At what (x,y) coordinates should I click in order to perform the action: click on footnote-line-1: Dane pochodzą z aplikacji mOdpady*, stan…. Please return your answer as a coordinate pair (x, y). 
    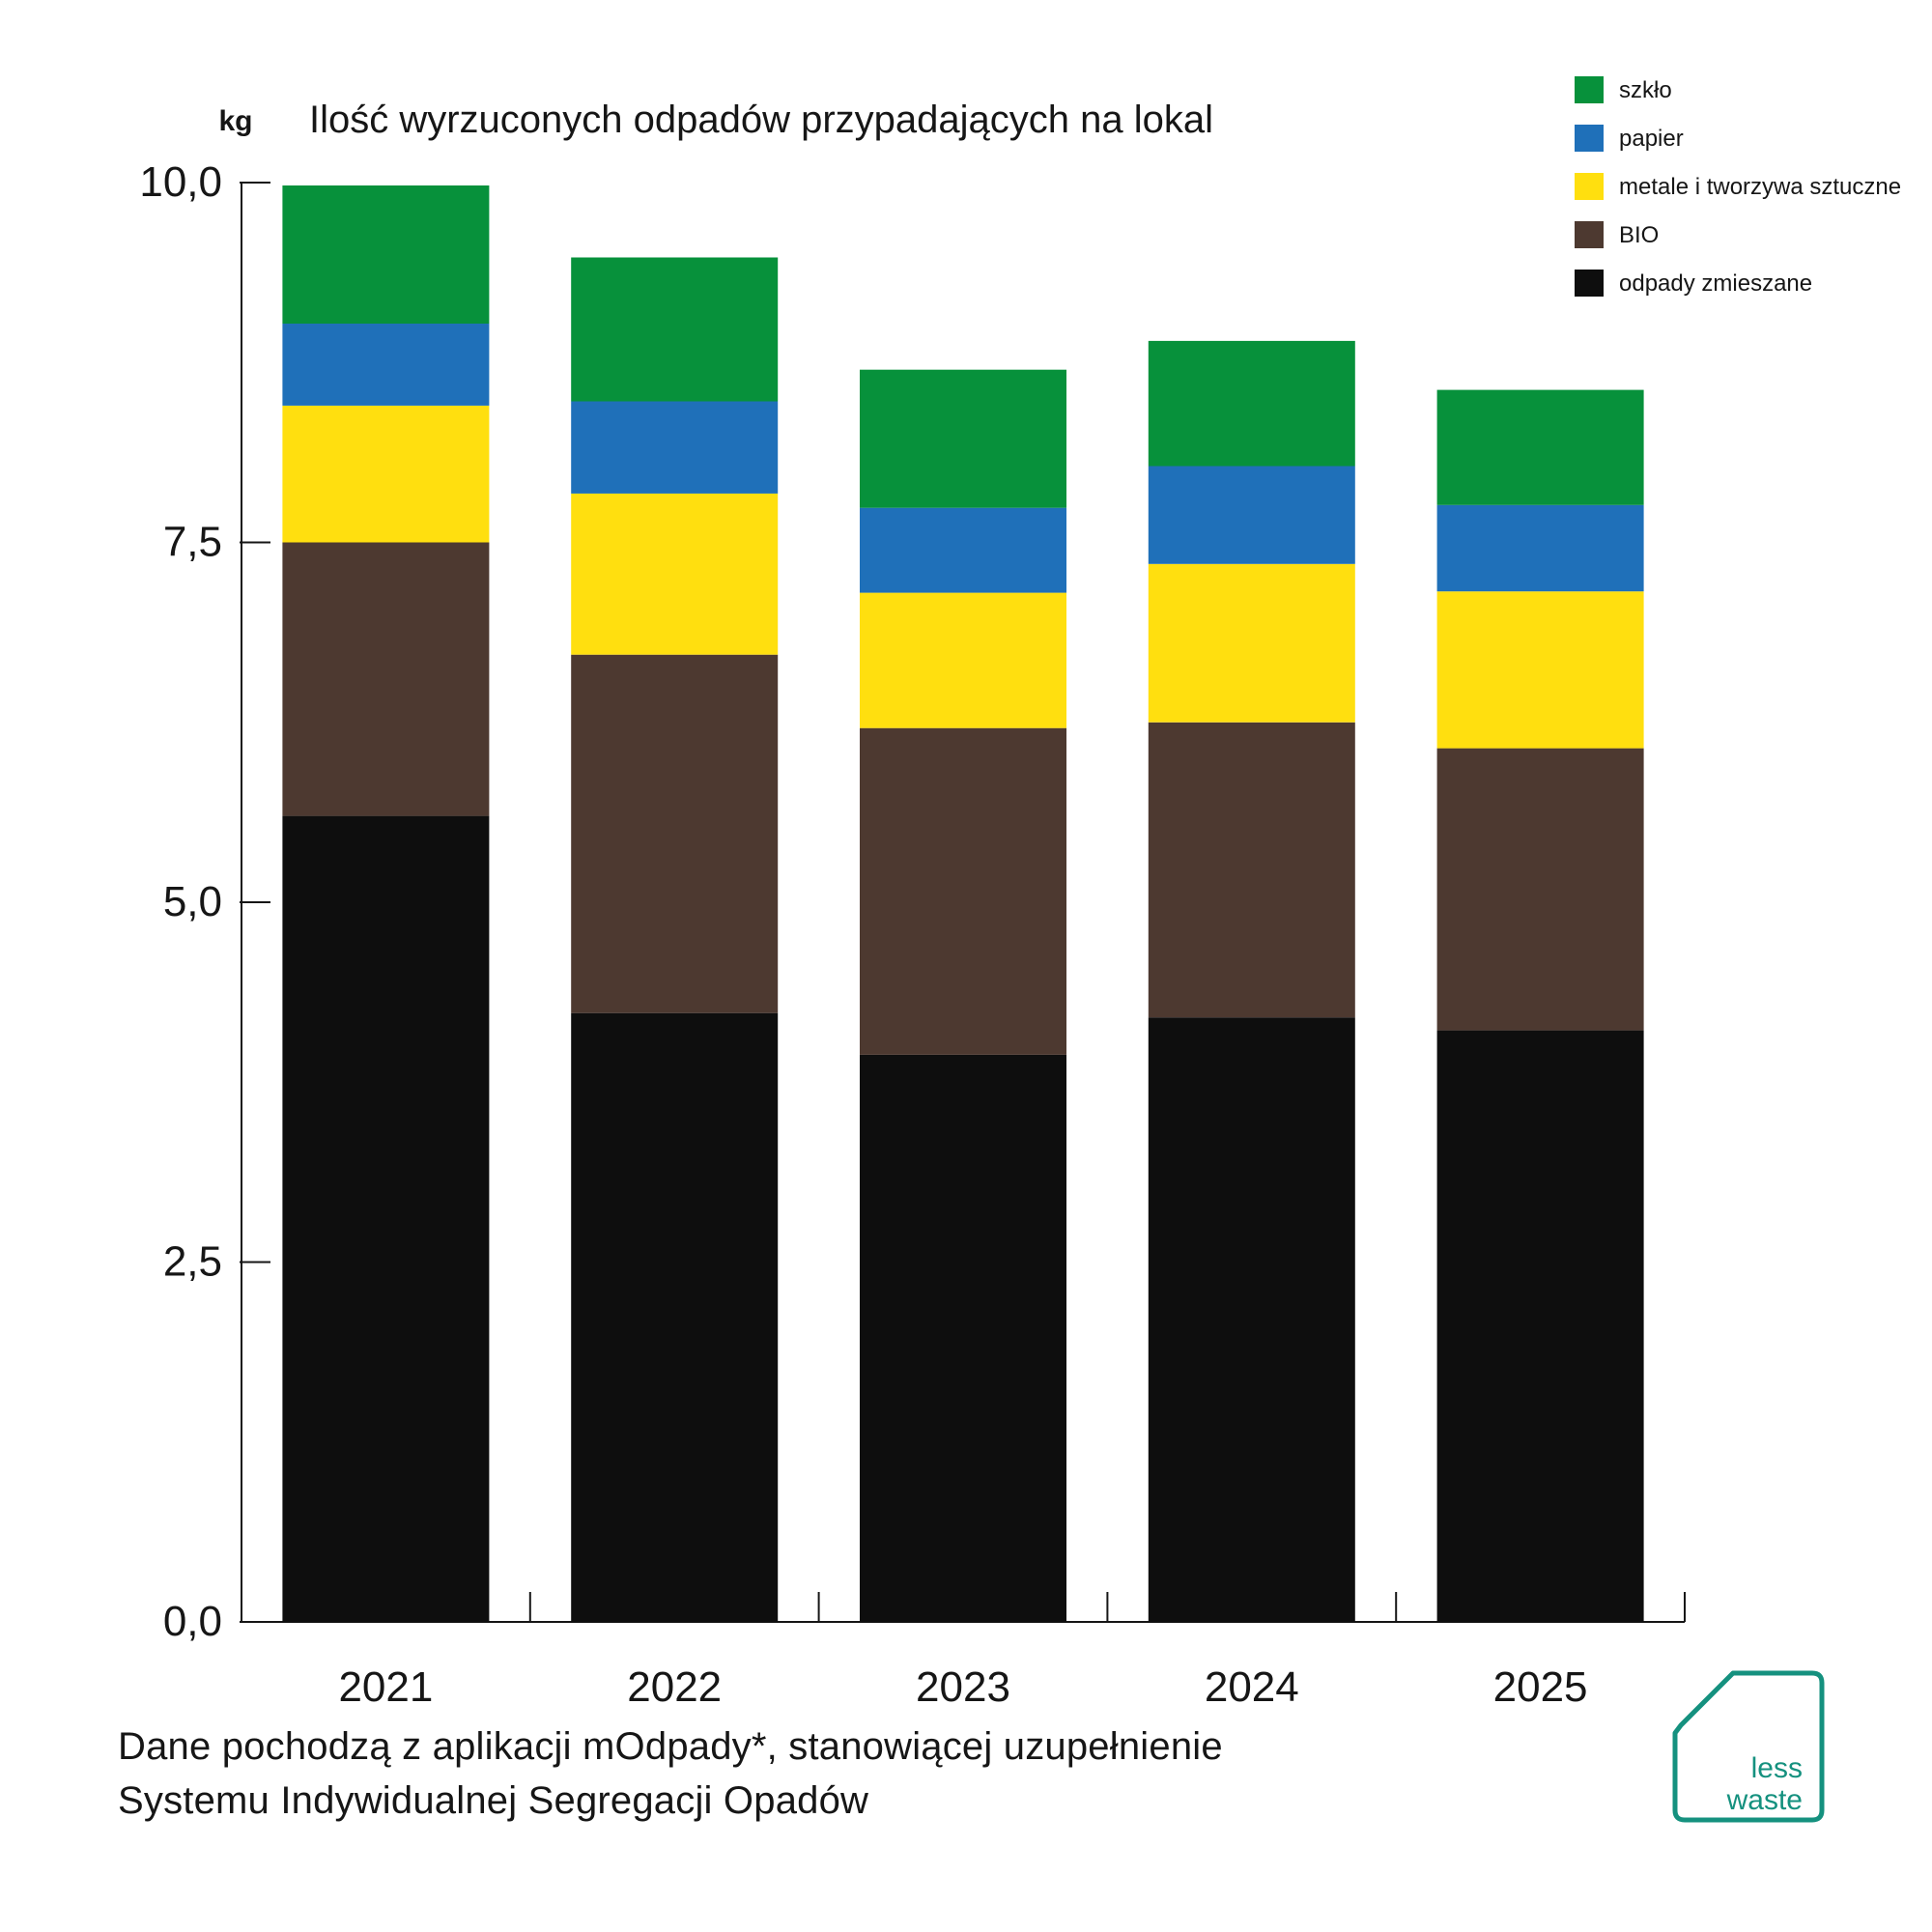
    Looking at the image, I should click on (670, 1746).